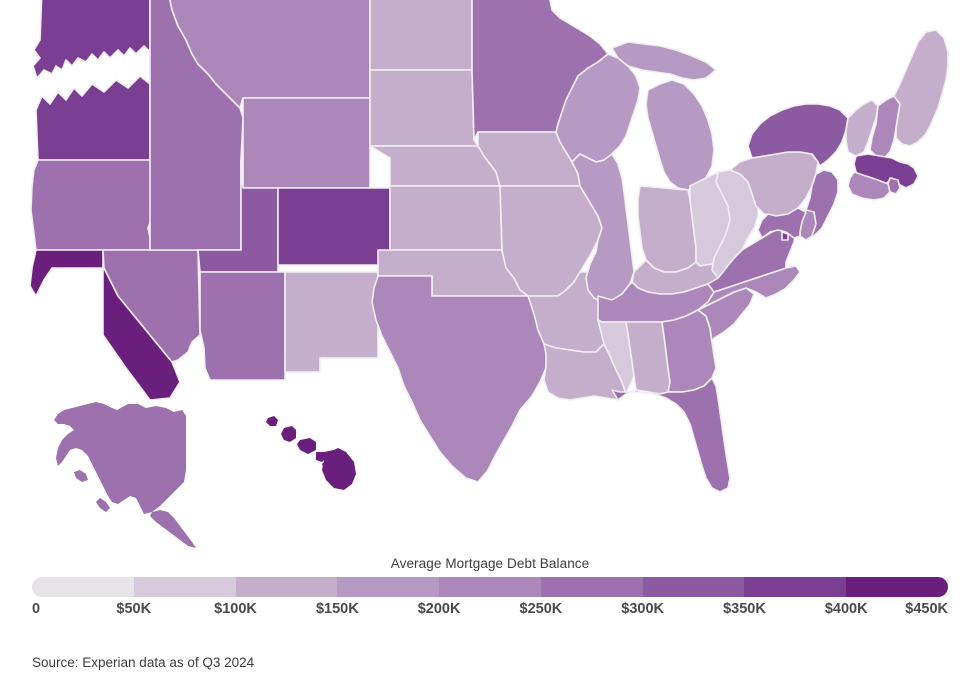 The width and height of the screenshot is (980, 699). I want to click on hawaii-inset, so click(311, 453).